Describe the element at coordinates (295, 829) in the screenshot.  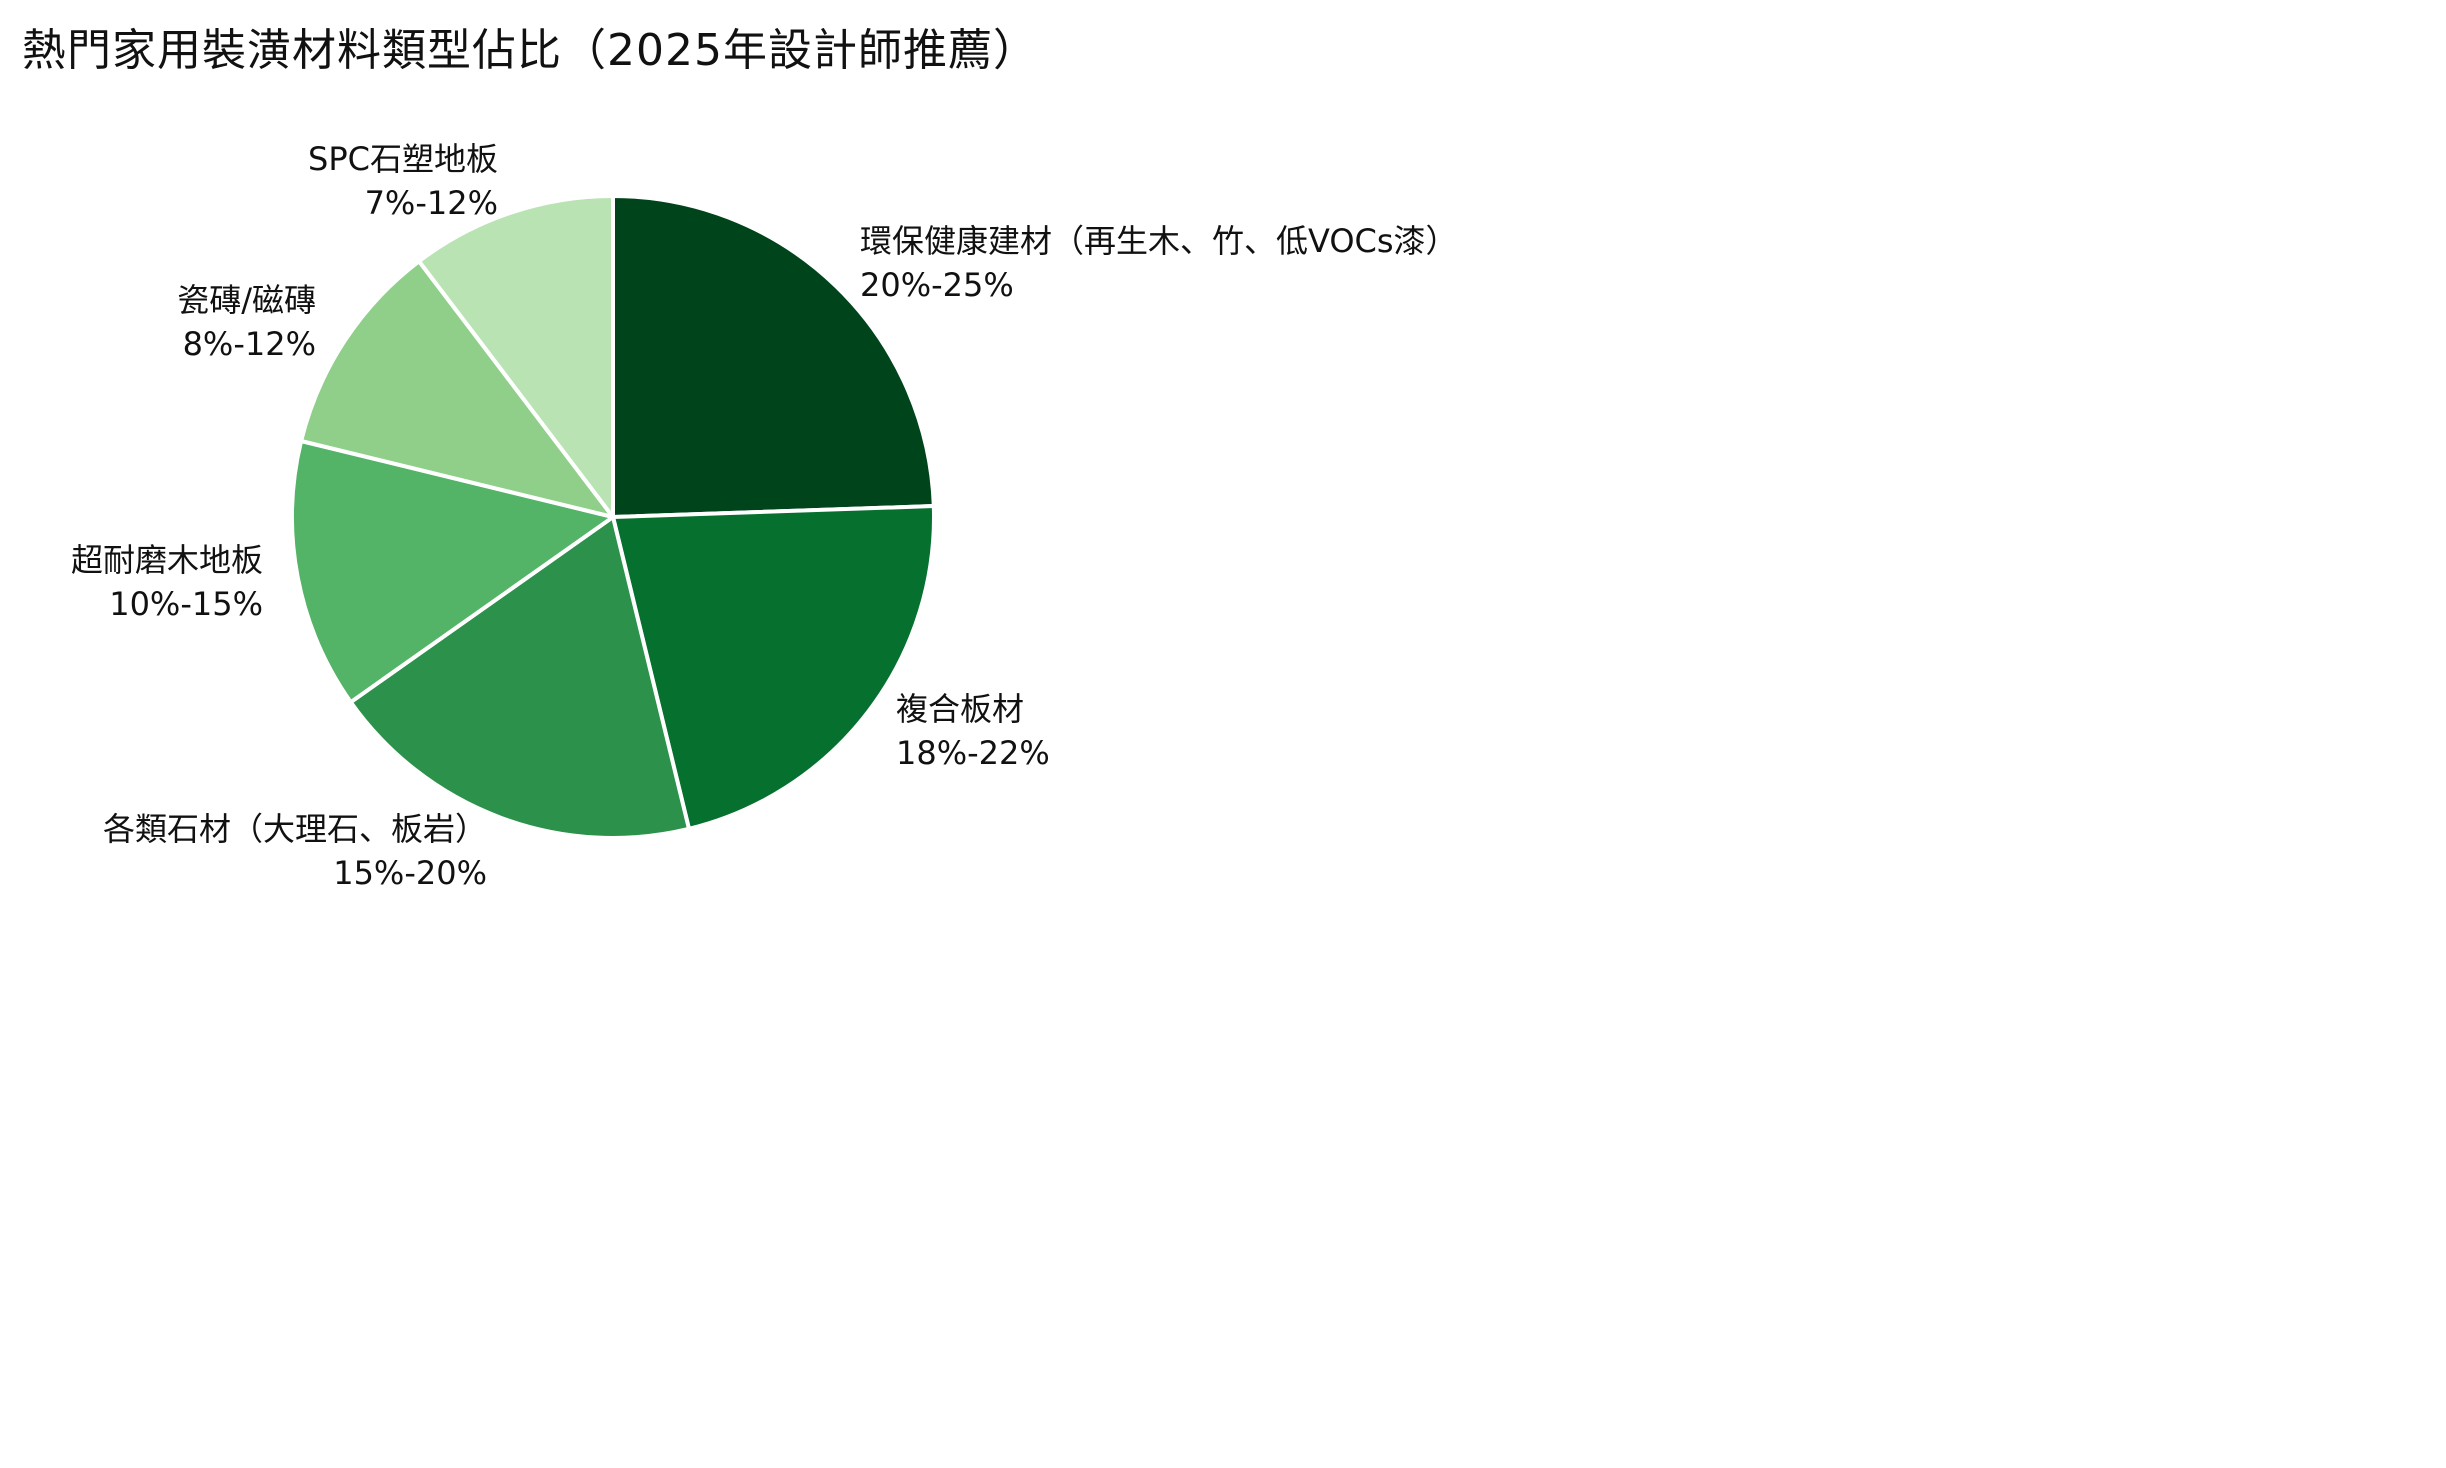
I see `slice-label-name-3: 各類石材（大理石、板岩）` at that location.